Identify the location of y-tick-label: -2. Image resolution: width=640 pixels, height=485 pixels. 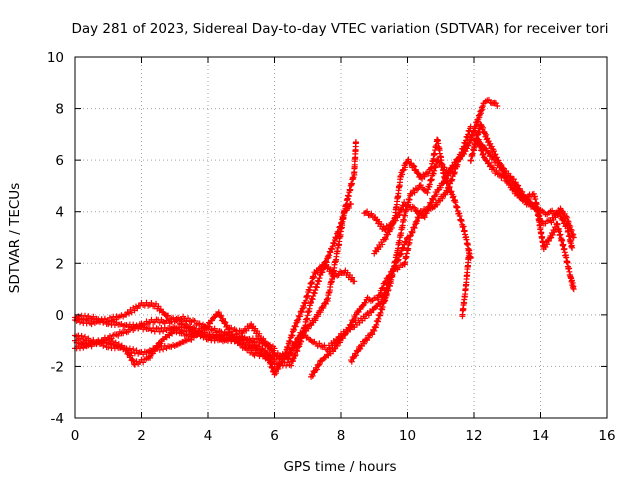
(57, 367).